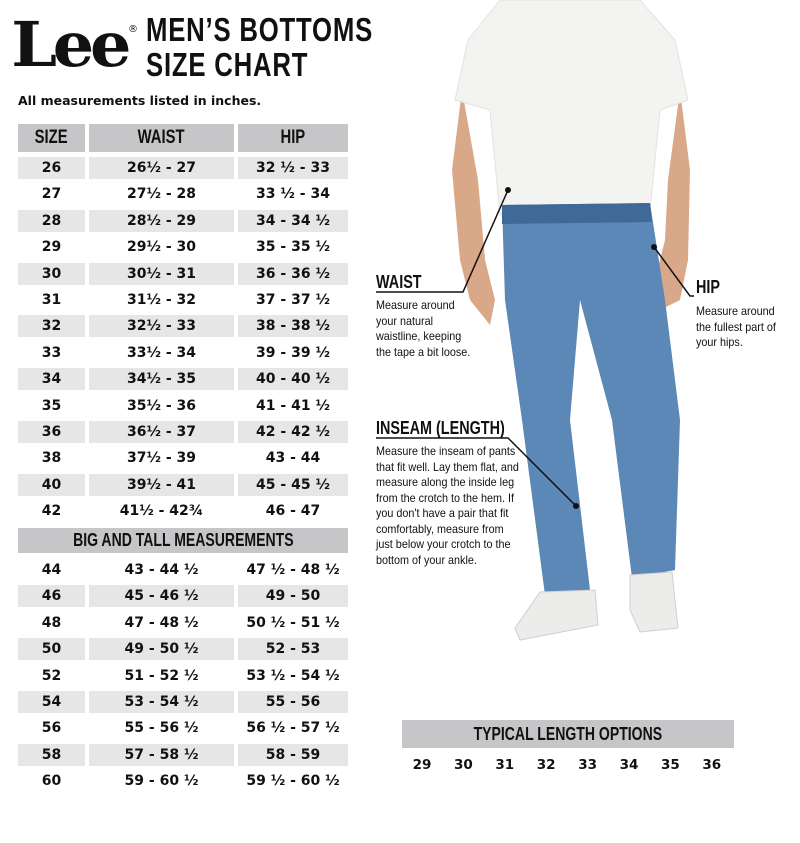 The width and height of the screenshot is (800, 843). Describe the element at coordinates (629, 765) in the screenshot. I see `length-option: 34` at that location.